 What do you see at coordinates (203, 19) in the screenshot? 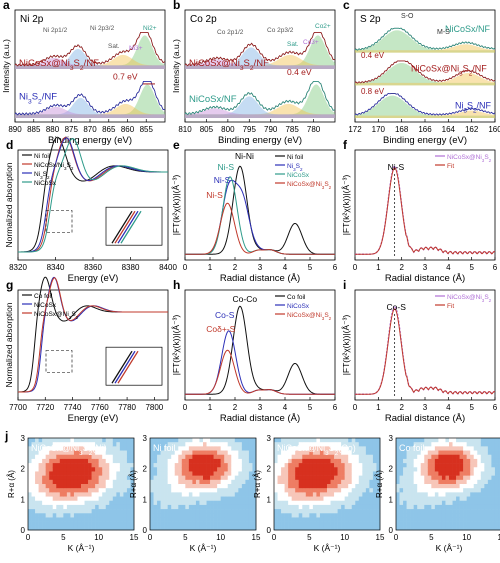
I see `panel-title: Co 2p` at bounding box center [203, 19].